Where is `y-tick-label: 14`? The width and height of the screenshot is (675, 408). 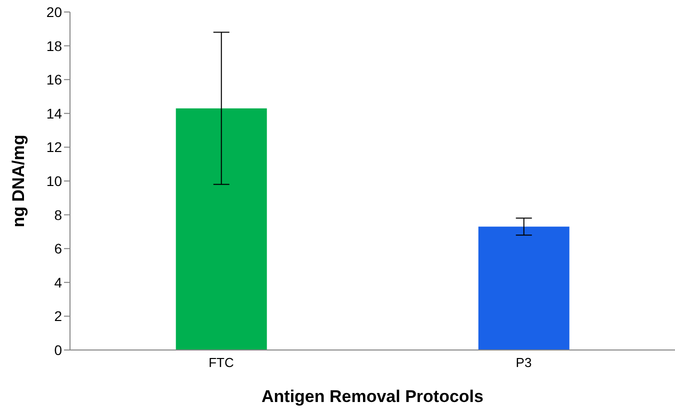
y-tick-label: 14 is located at coordinates (54, 113).